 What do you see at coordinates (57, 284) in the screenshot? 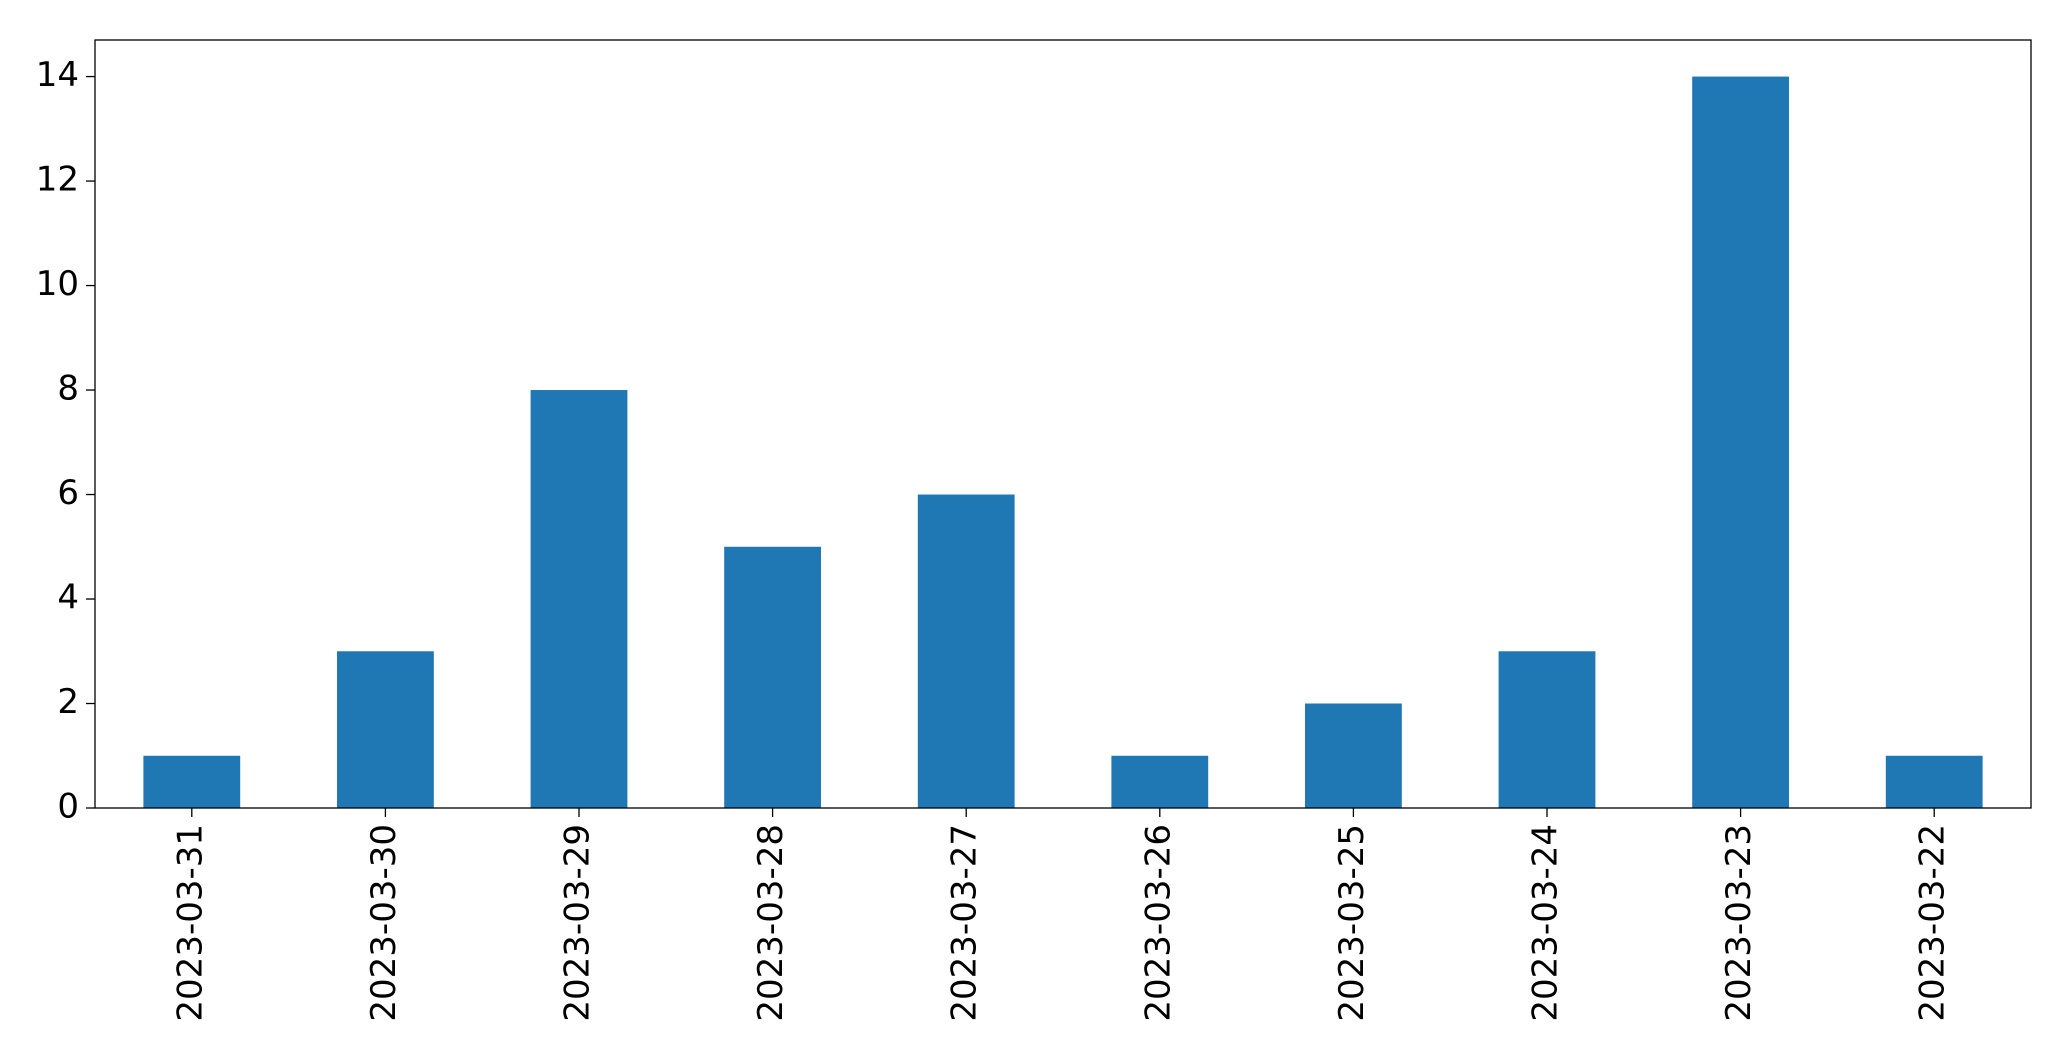
I see `y-tick-label: 10` at bounding box center [57, 284].